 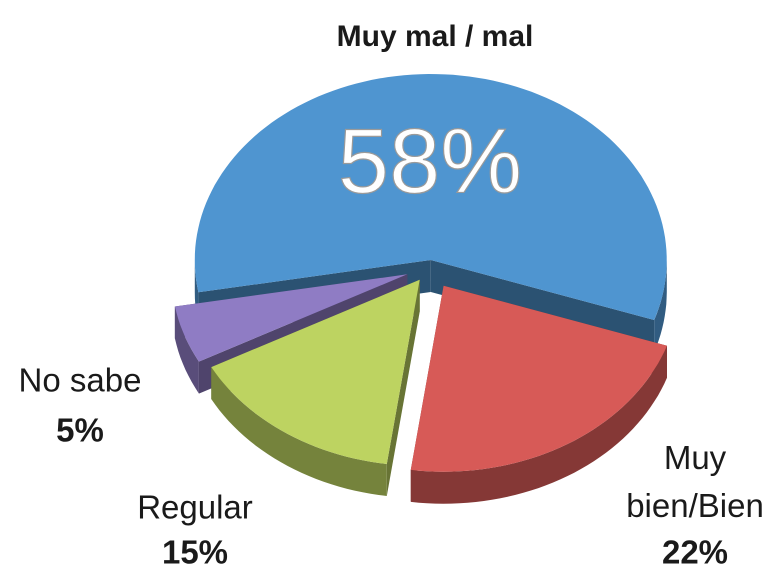 I want to click on category-label: Muy bien/Bien, so click(x=695, y=481).